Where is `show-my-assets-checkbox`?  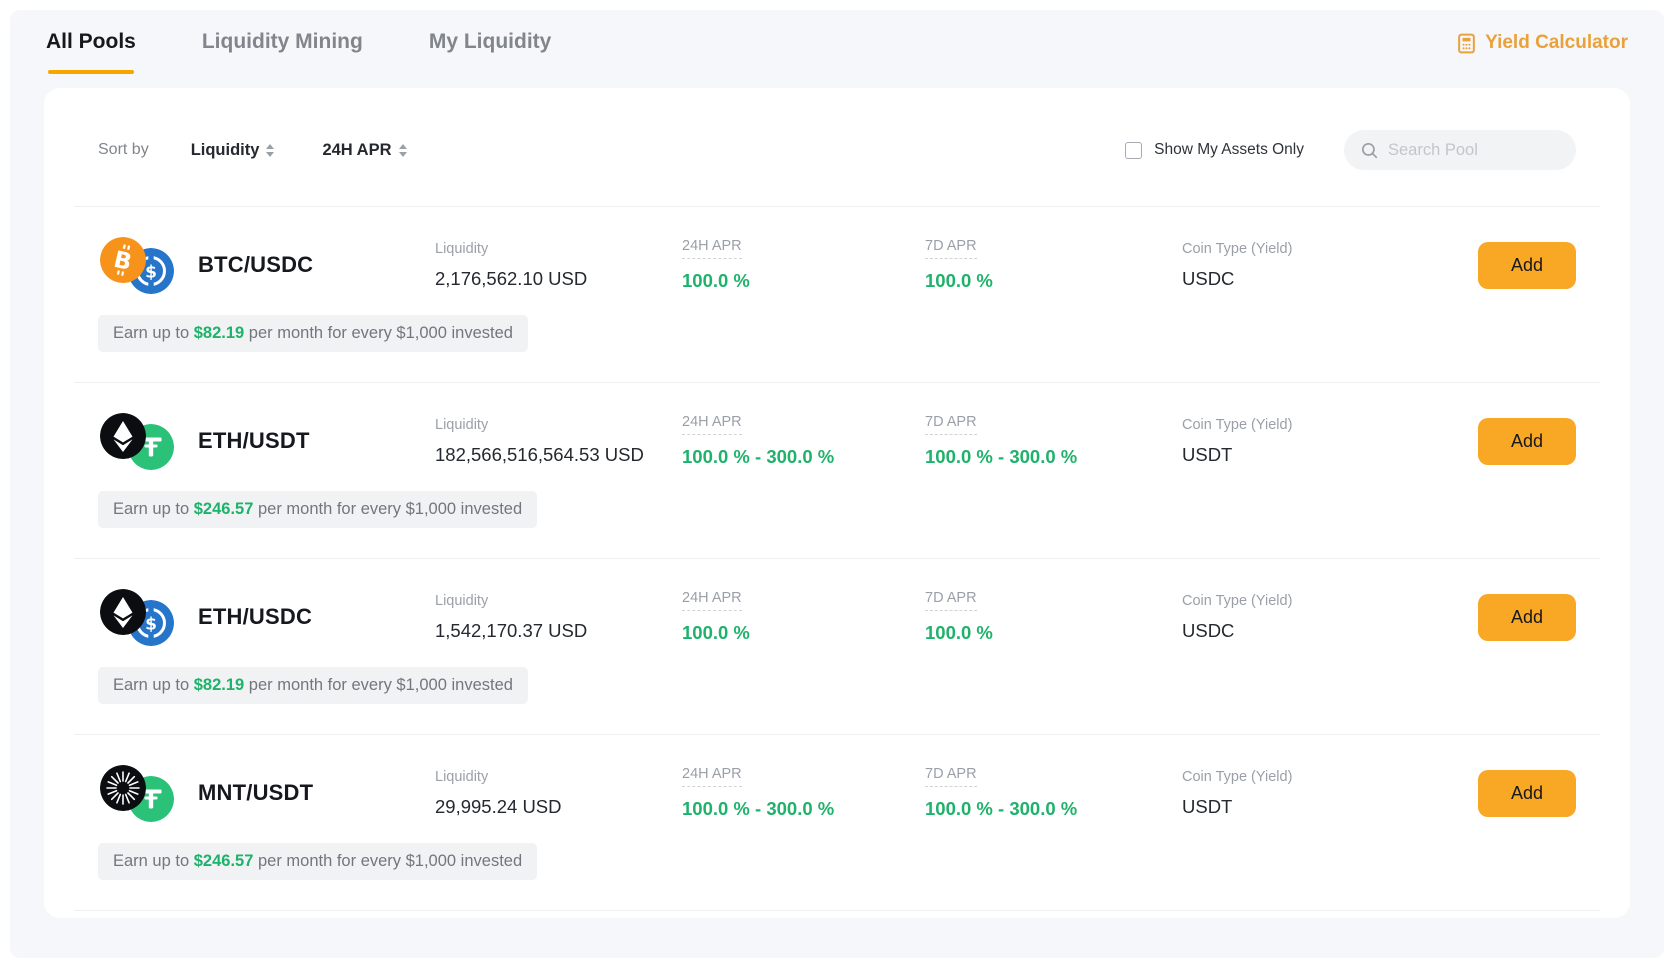
show-my-assets-checkbox is located at coordinates (1134, 150).